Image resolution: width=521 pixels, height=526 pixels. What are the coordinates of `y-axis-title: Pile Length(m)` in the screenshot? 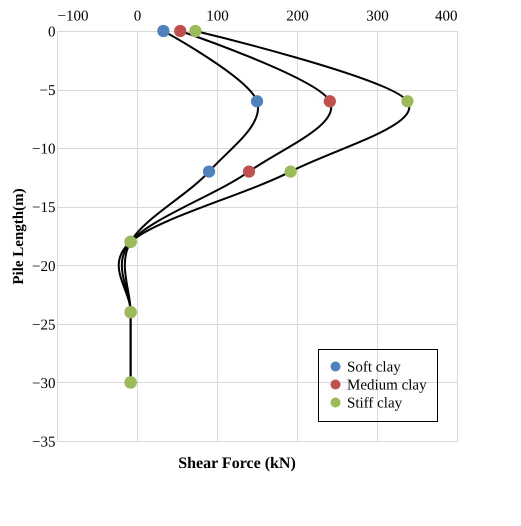 It's located at (19, 236).